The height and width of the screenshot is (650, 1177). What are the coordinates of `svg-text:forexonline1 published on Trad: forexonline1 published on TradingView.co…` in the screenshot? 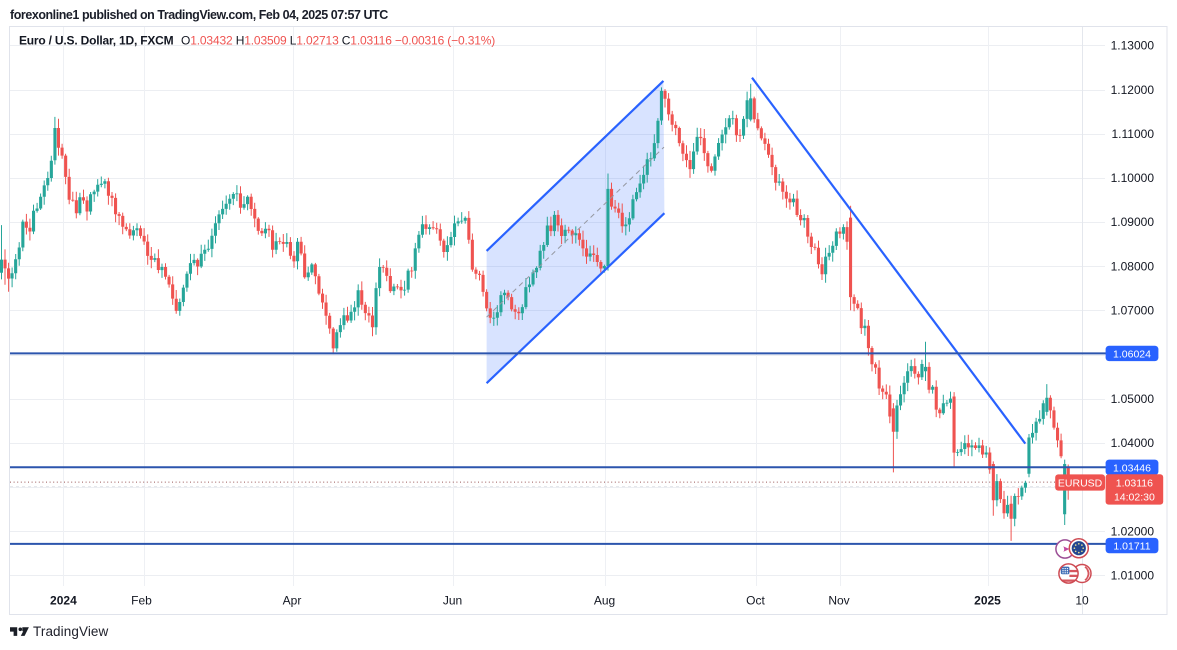 It's located at (199, 15).